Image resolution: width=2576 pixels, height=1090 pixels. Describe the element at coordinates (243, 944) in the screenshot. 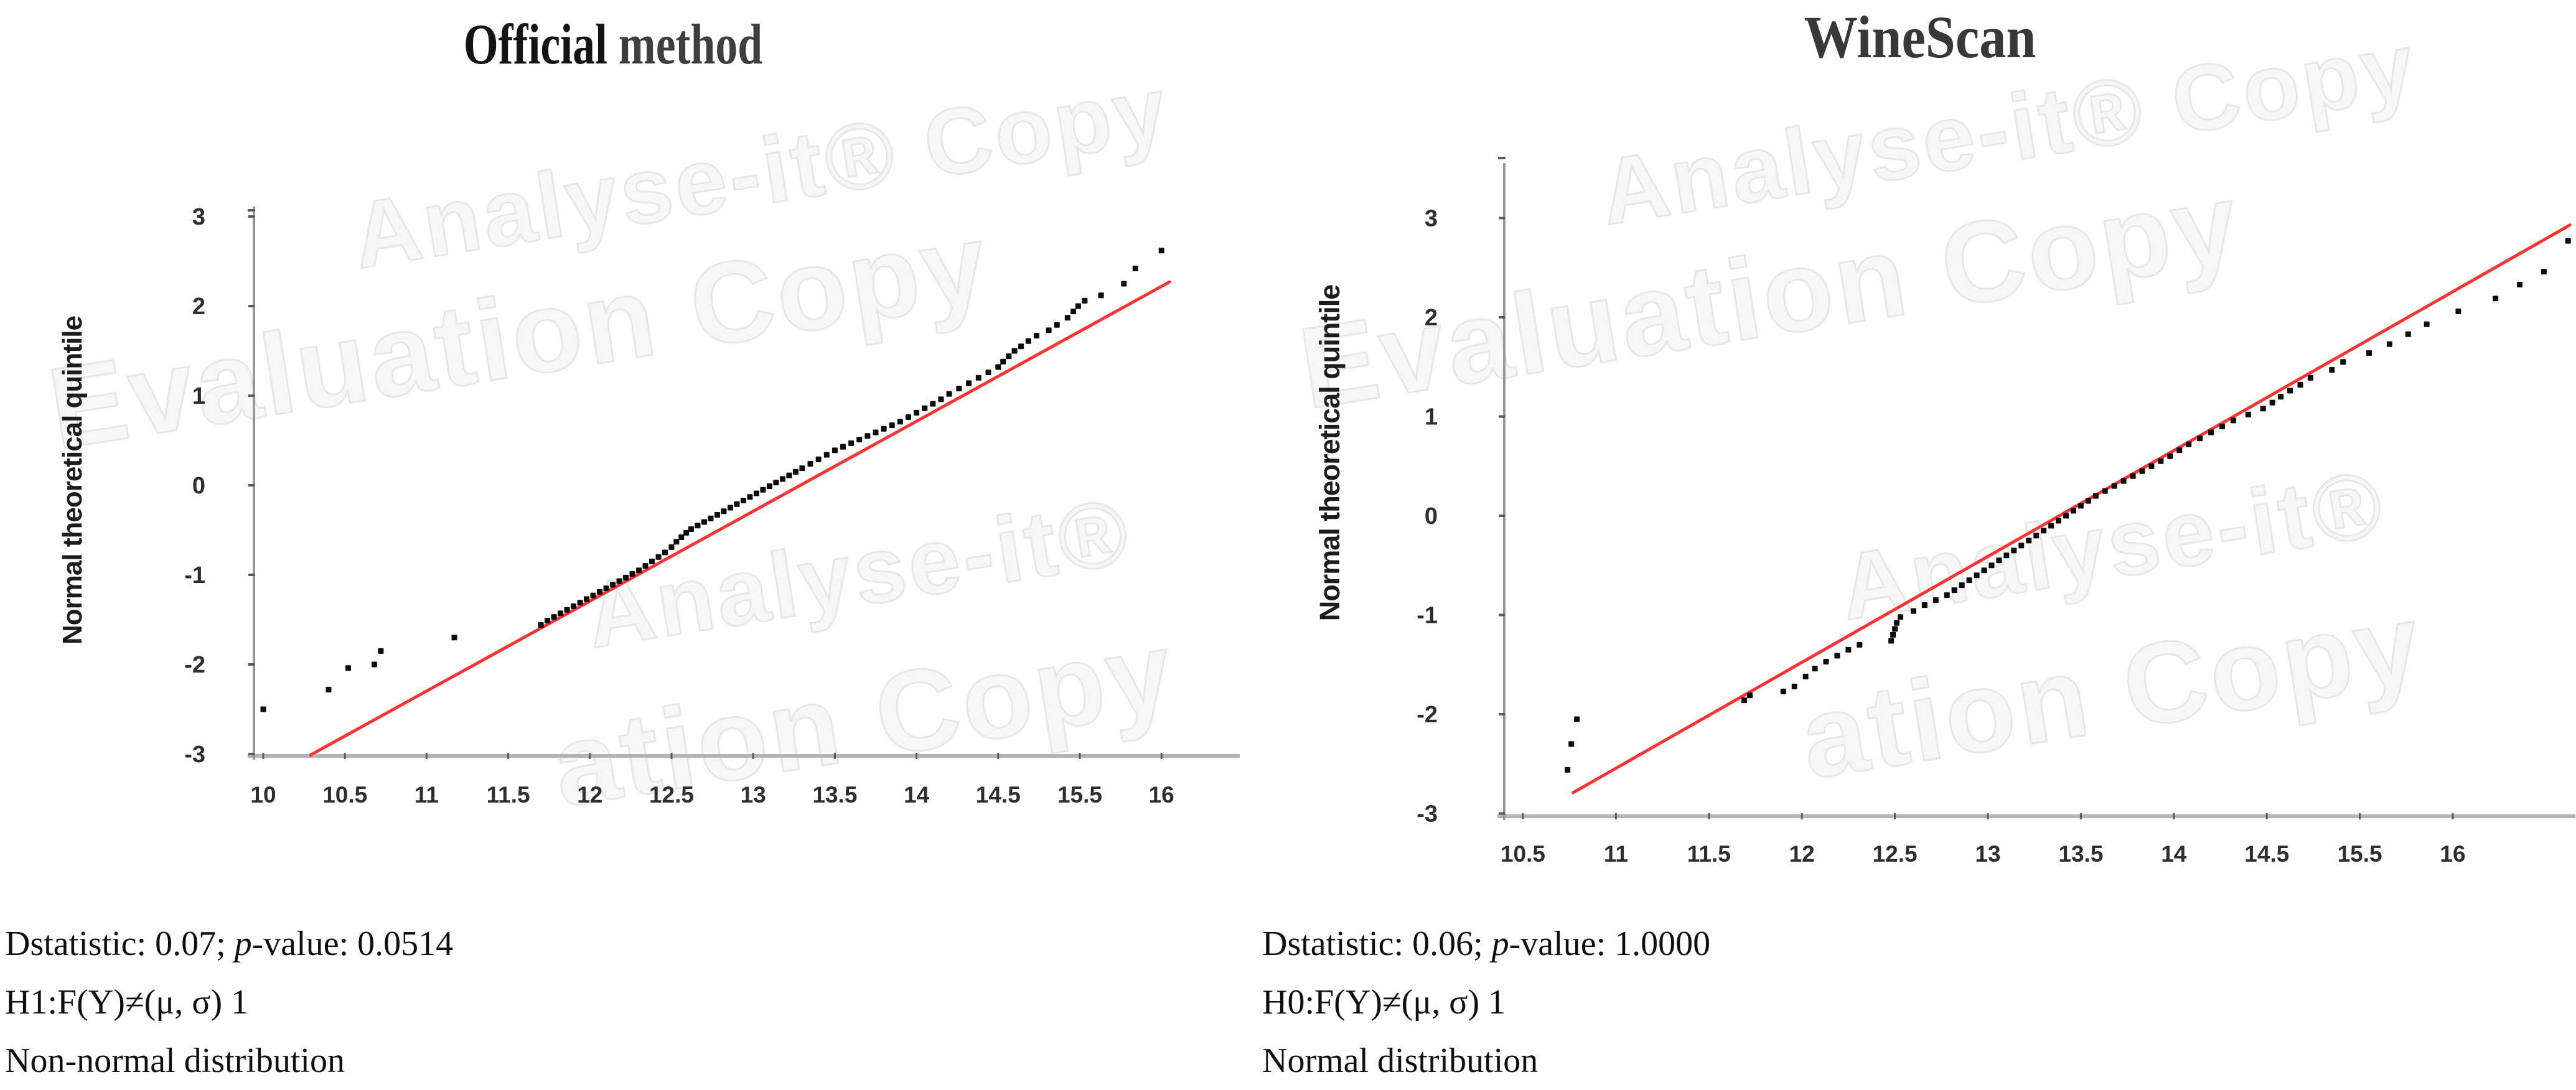

I see `caption-p: p` at that location.